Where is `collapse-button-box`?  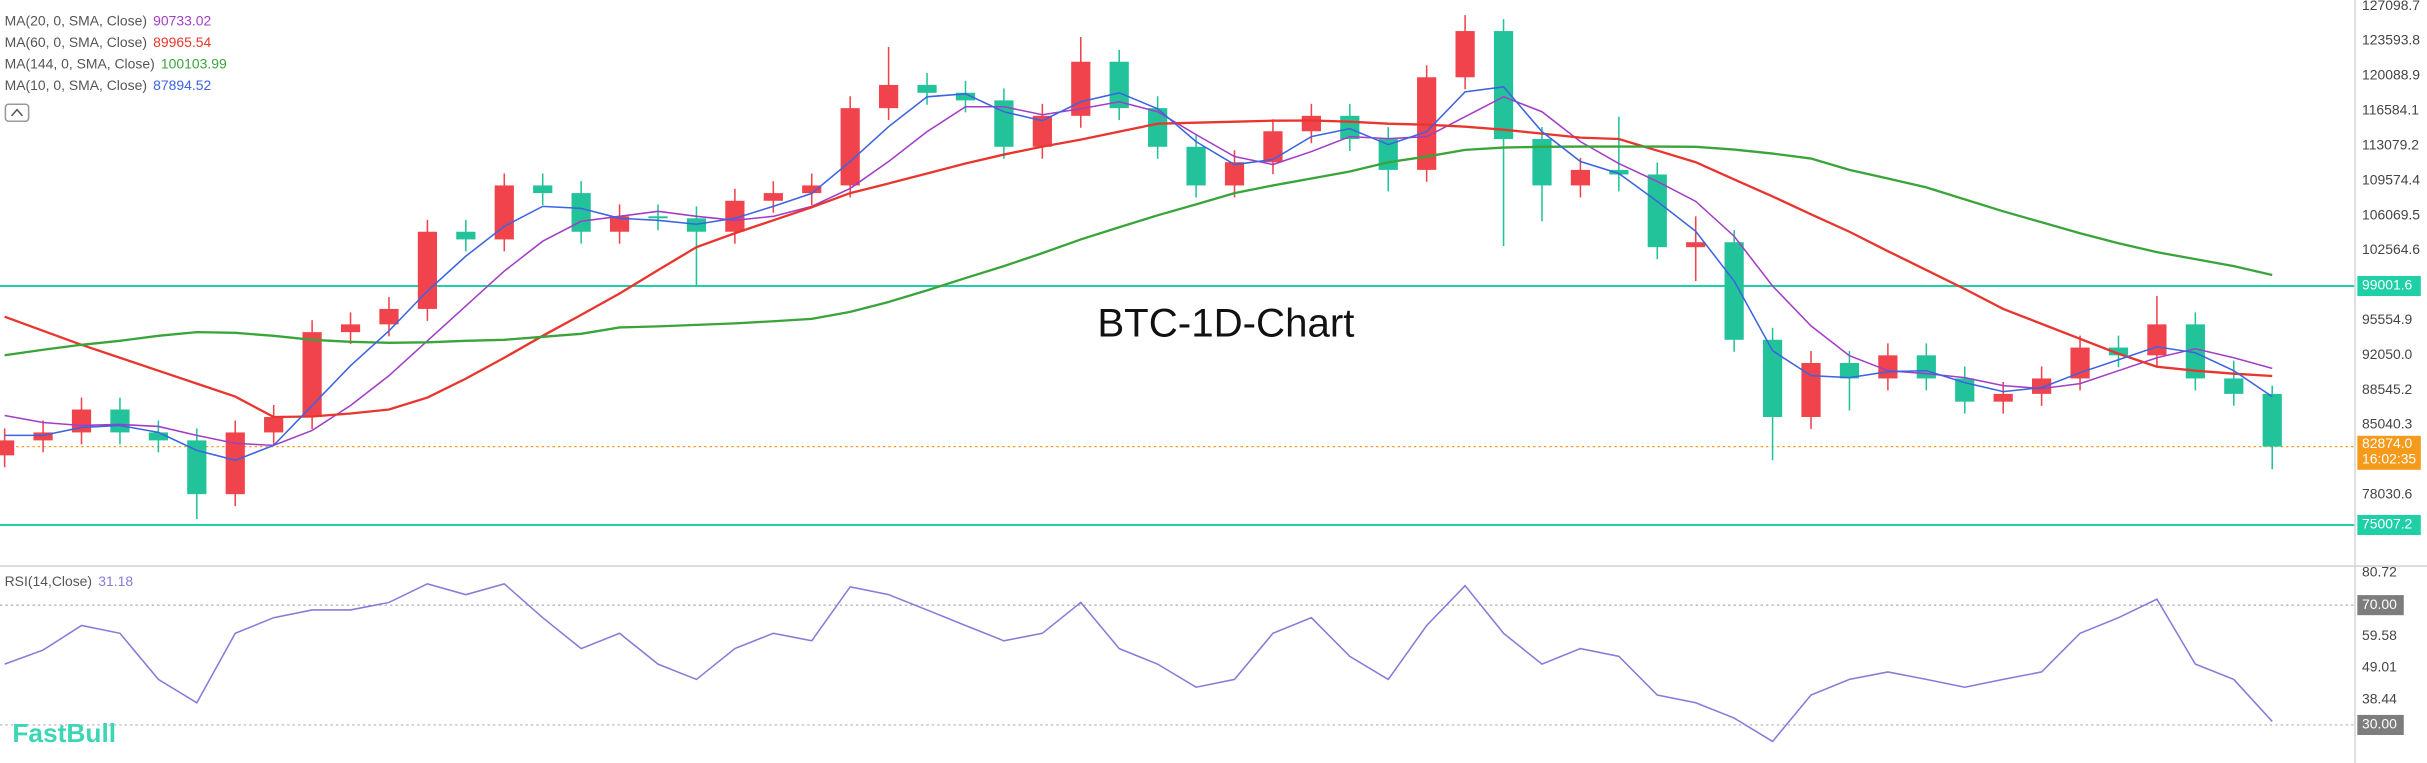
collapse-button-box is located at coordinates (17, 113).